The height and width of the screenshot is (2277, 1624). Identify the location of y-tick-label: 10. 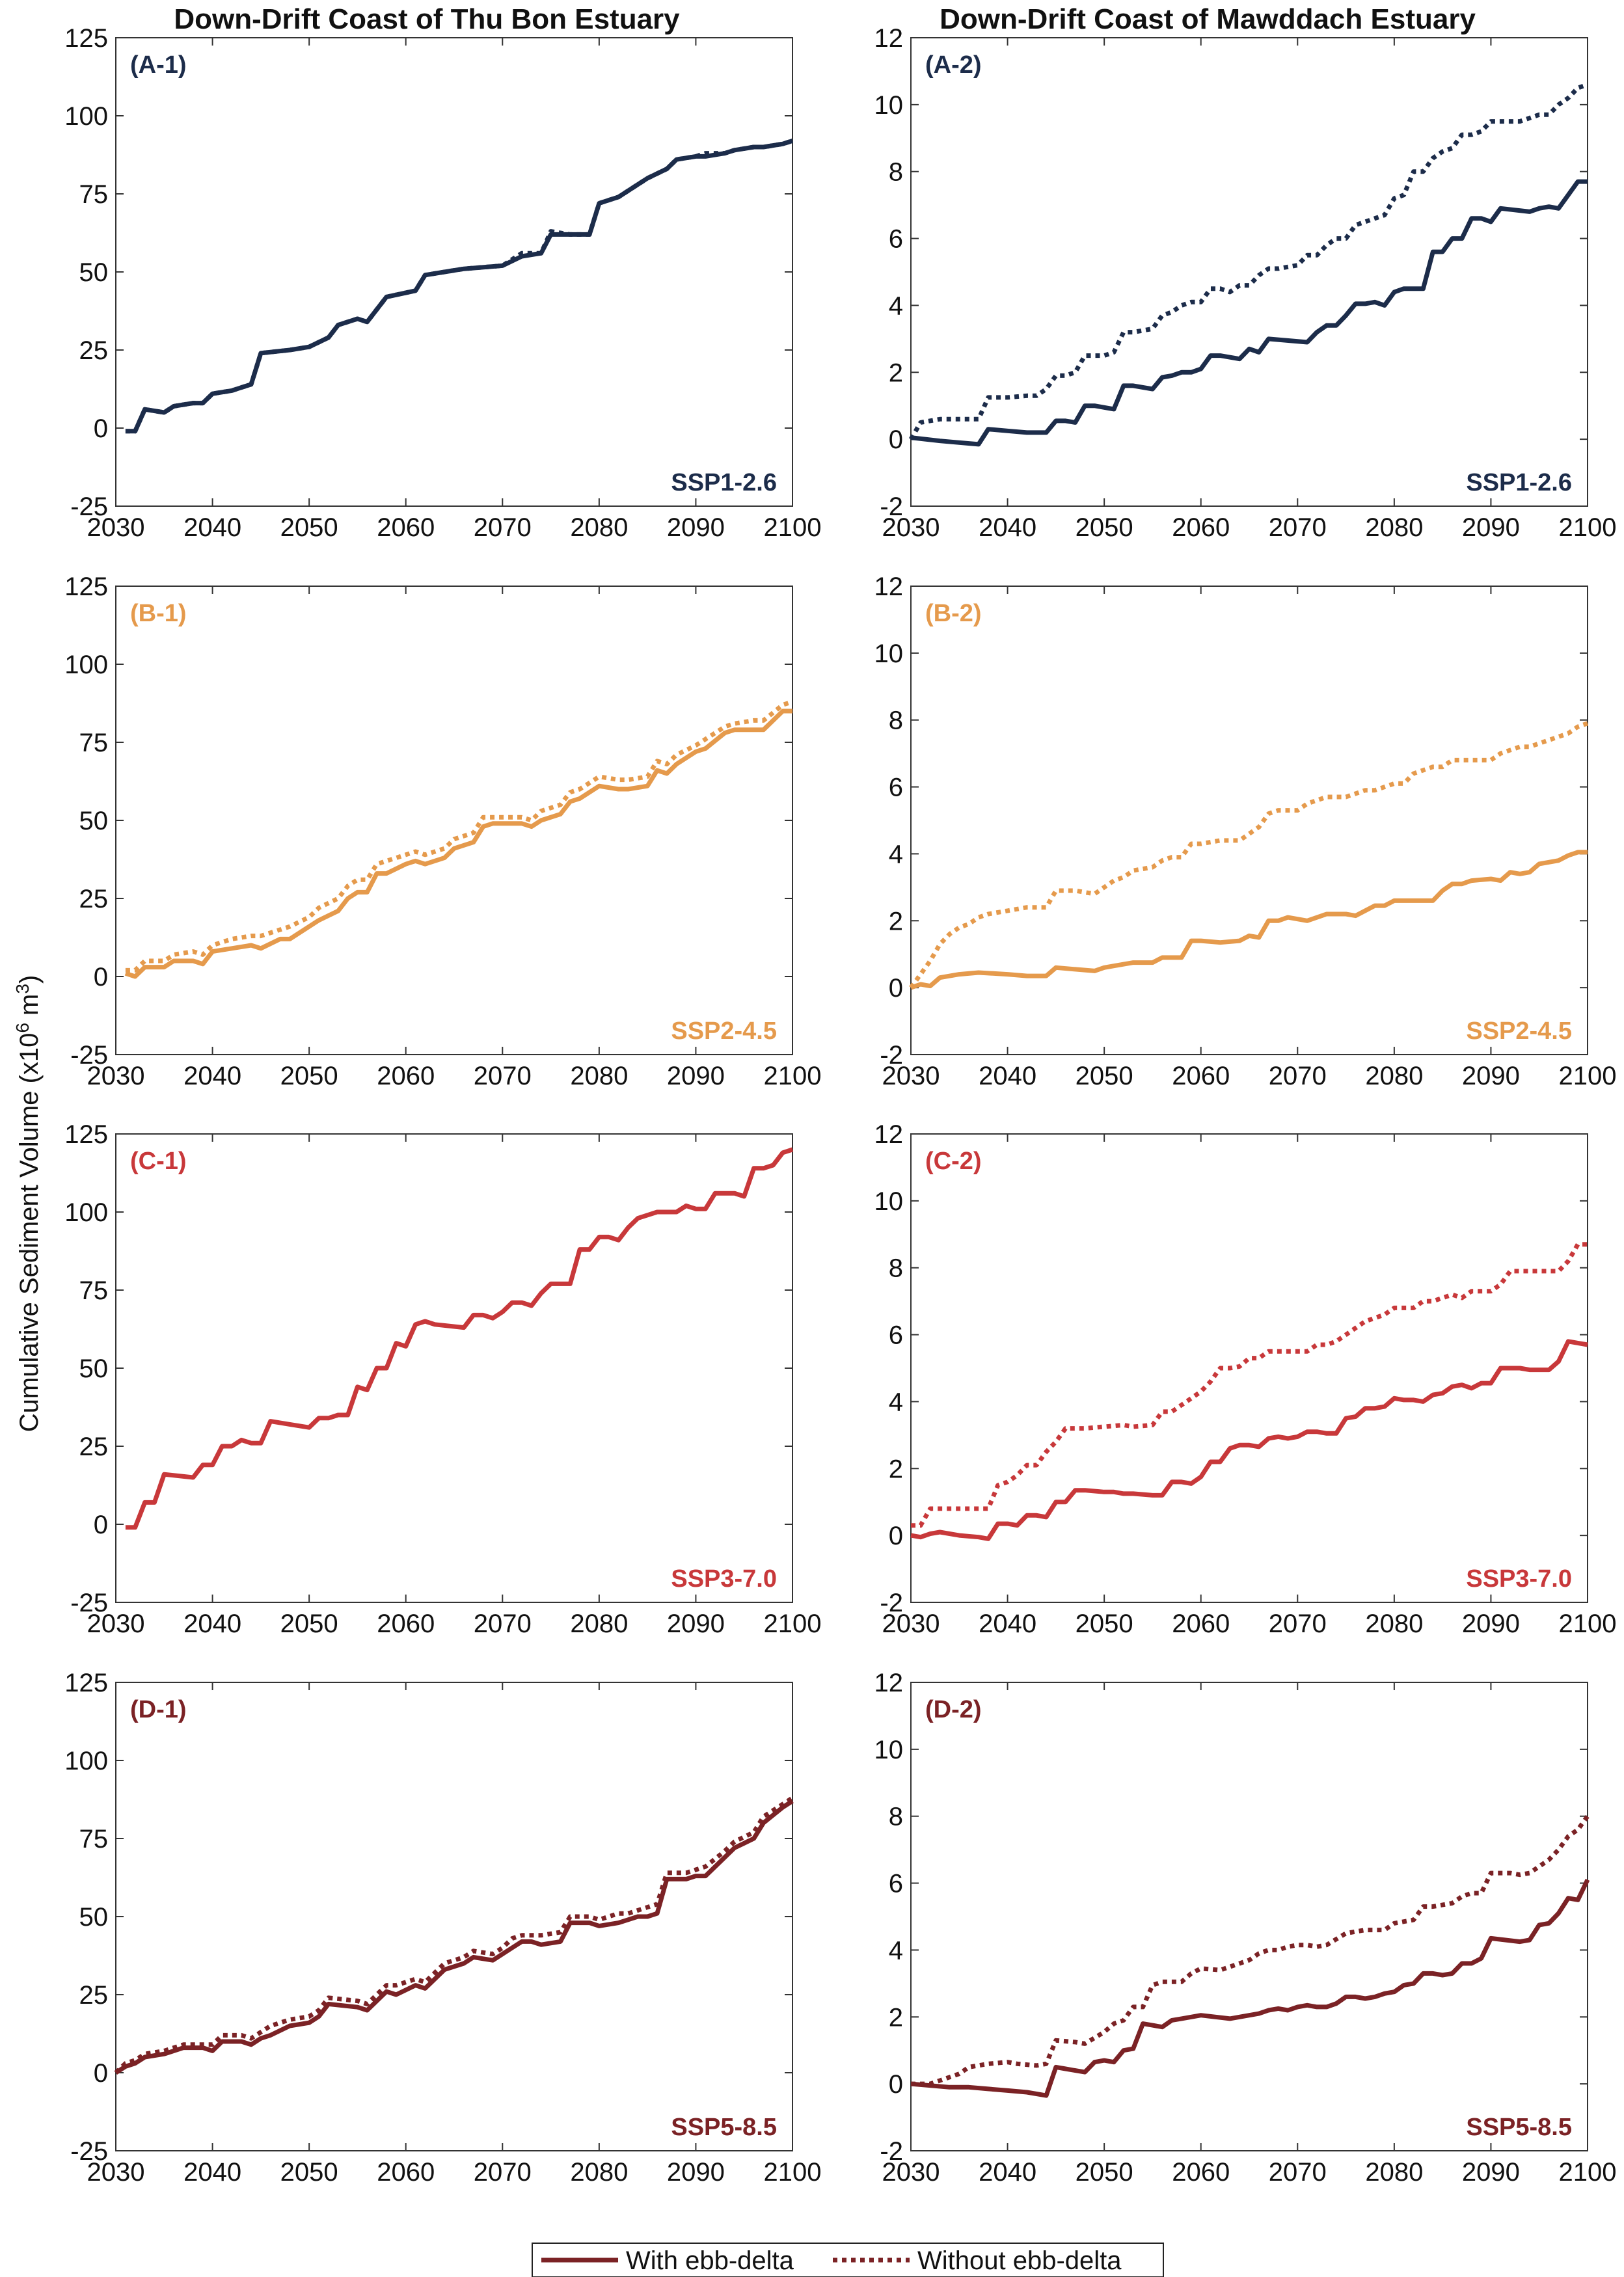
(889, 1201).